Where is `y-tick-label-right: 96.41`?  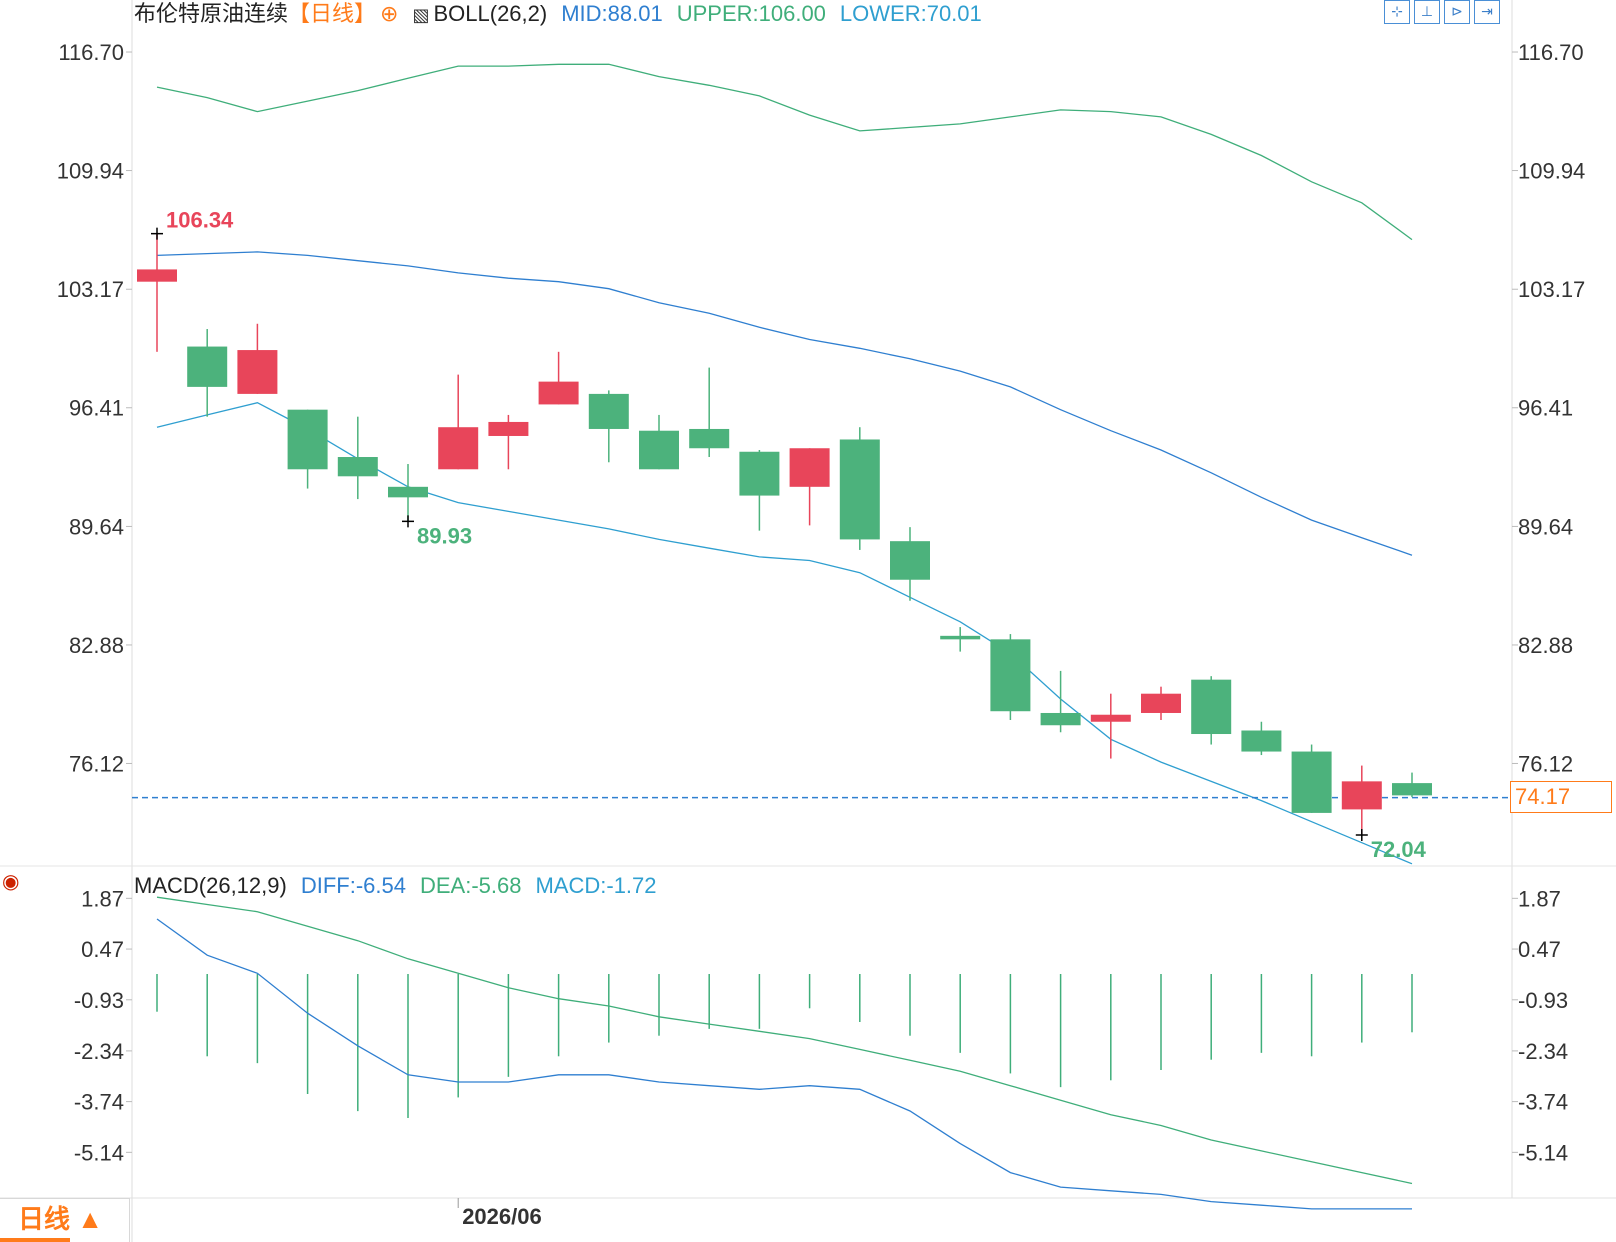
y-tick-label-right: 96.41 is located at coordinates (1545, 408).